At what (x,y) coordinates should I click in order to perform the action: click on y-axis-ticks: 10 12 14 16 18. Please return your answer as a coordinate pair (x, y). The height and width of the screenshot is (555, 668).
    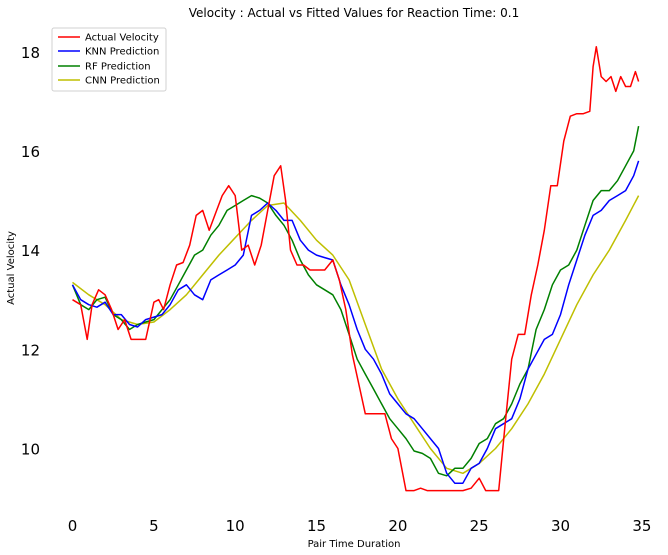
    Looking at the image, I should click on (30, 251).